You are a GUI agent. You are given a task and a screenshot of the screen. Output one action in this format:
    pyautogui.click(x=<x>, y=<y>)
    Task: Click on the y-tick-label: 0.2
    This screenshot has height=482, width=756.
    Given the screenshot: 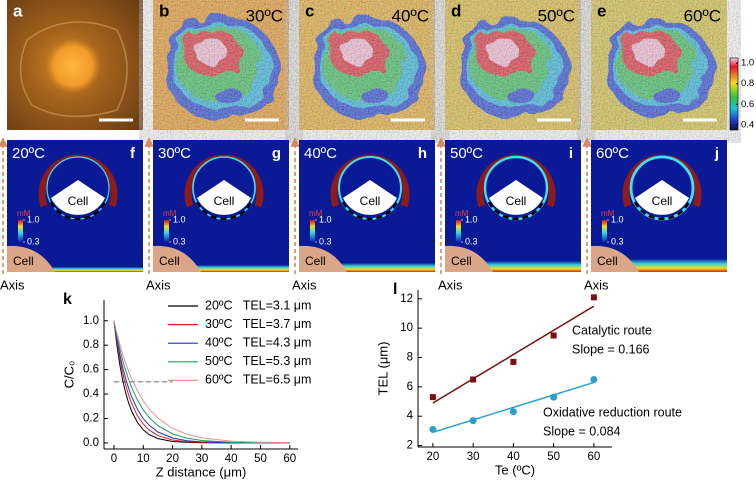 What is the action you would take?
    pyautogui.click(x=91, y=418)
    